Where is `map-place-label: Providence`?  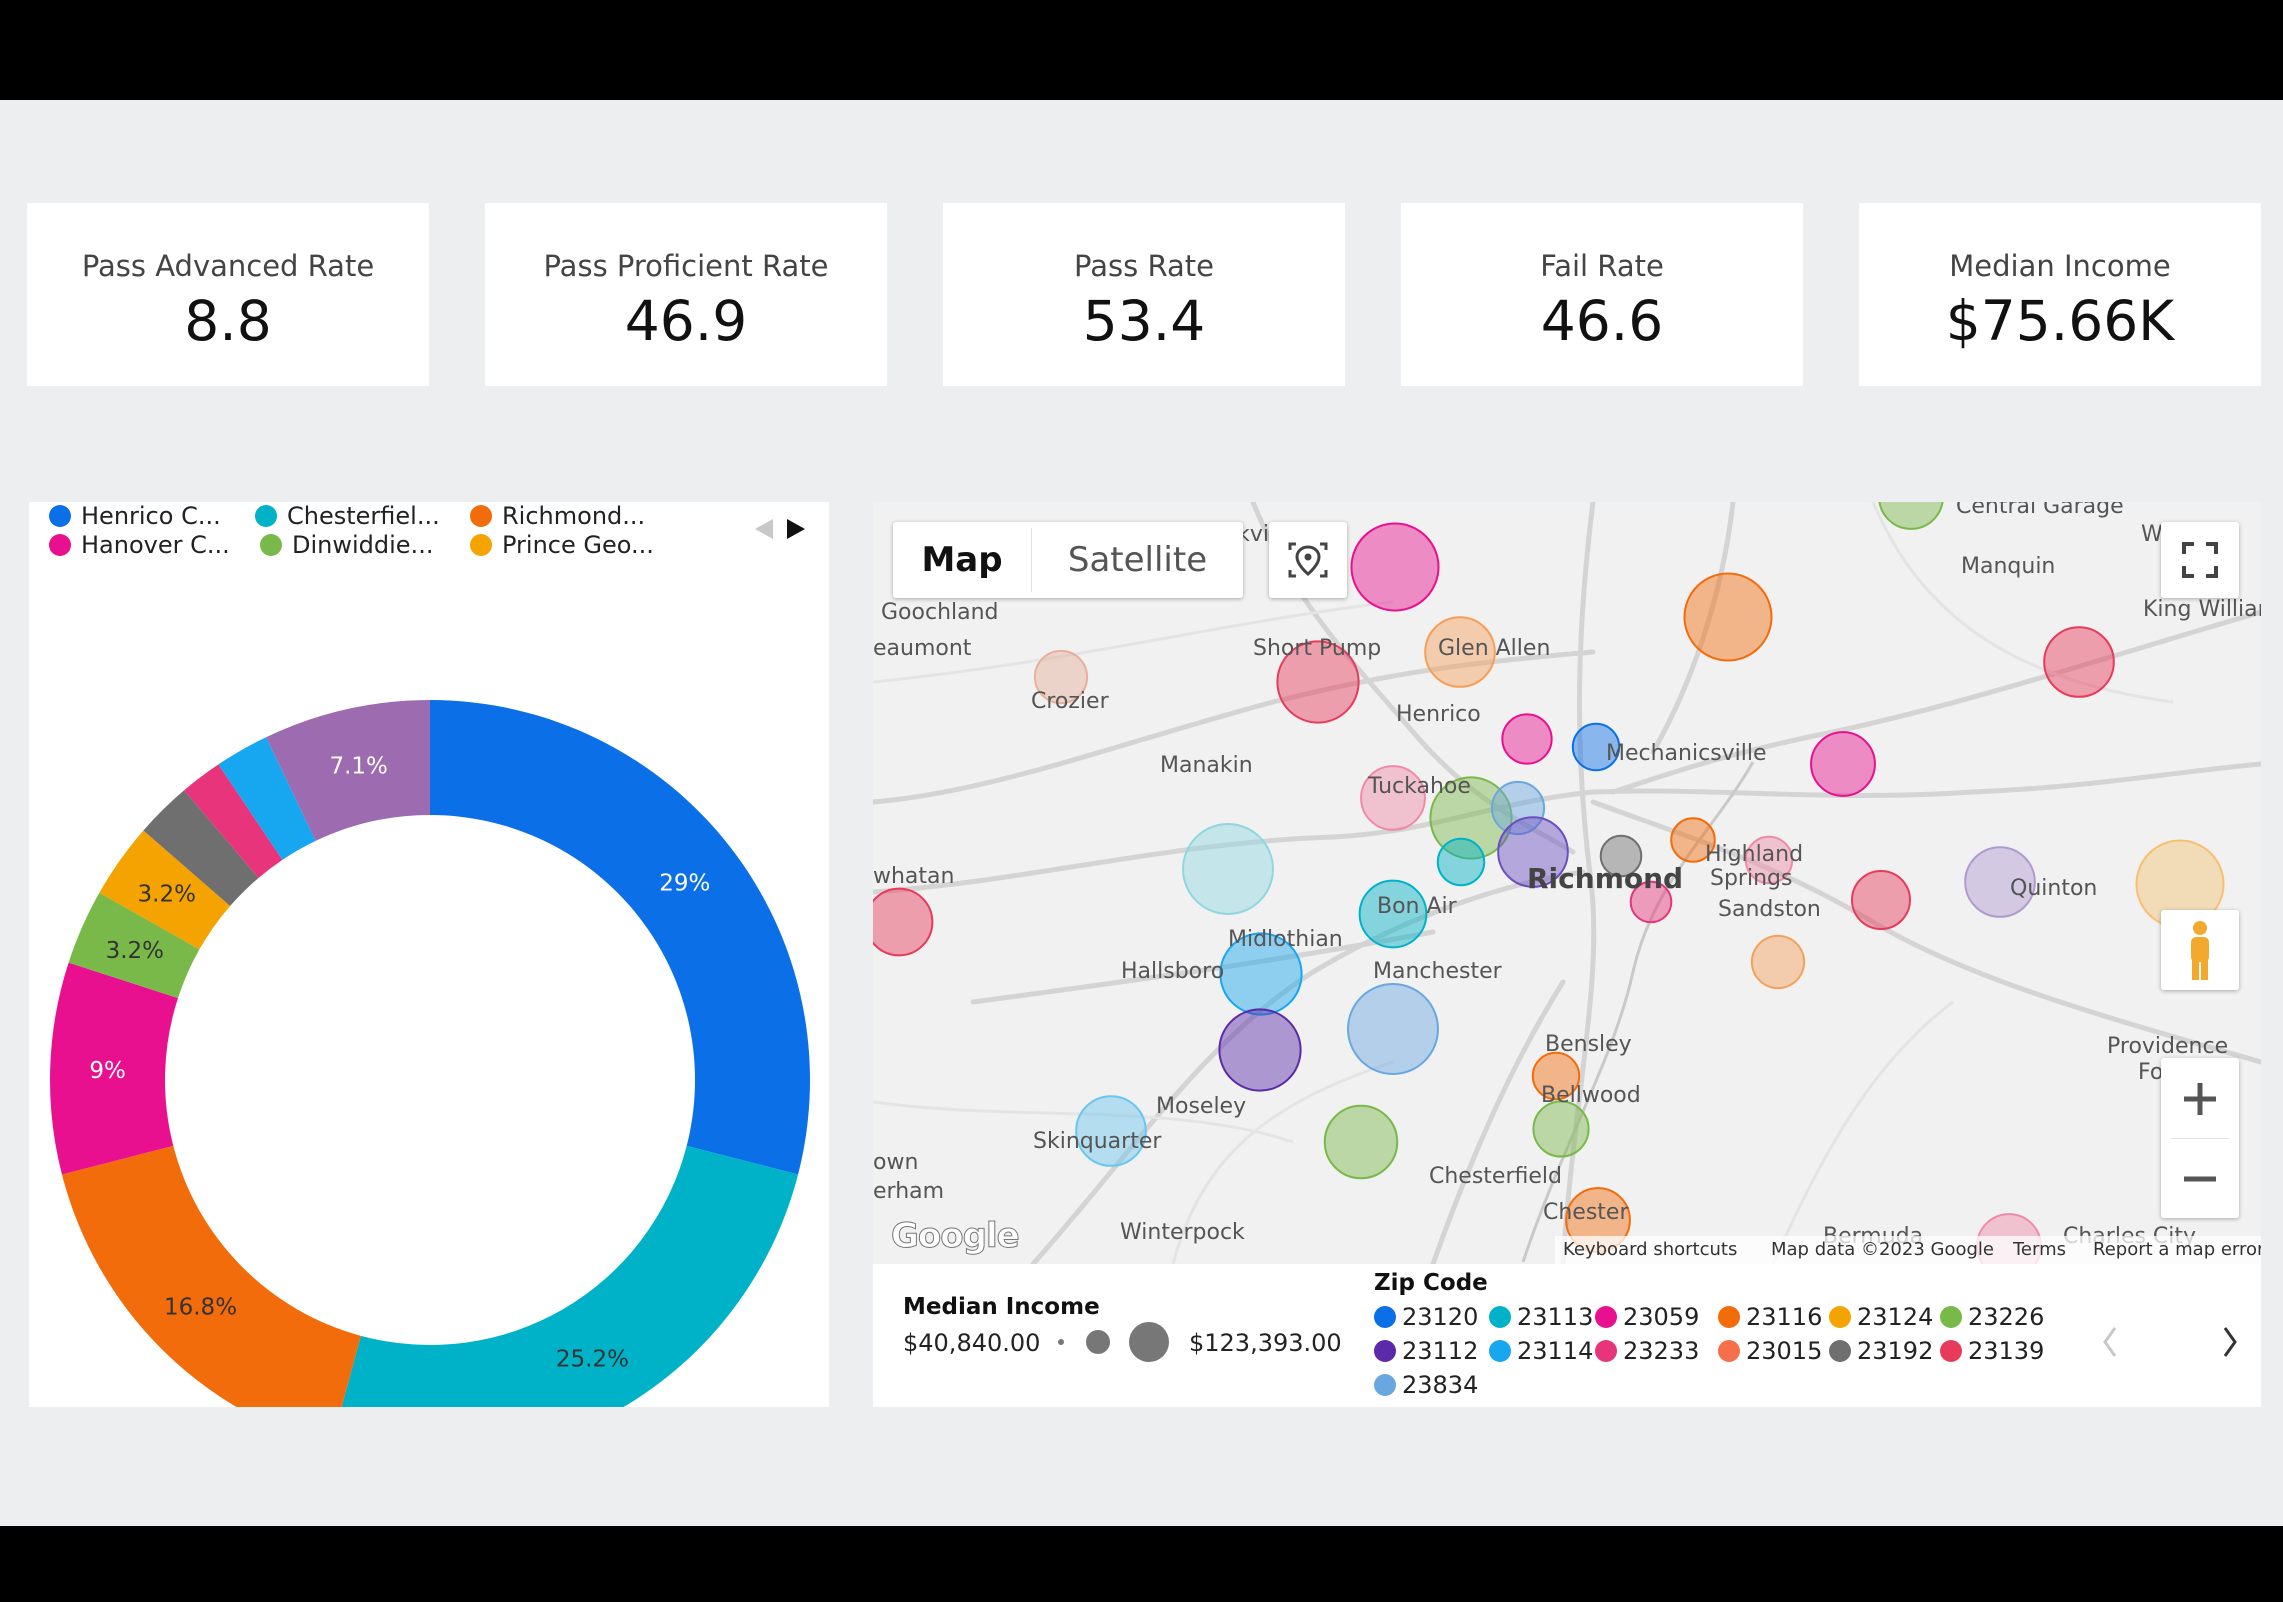
map-place-label: Providence is located at coordinates (2168, 1046).